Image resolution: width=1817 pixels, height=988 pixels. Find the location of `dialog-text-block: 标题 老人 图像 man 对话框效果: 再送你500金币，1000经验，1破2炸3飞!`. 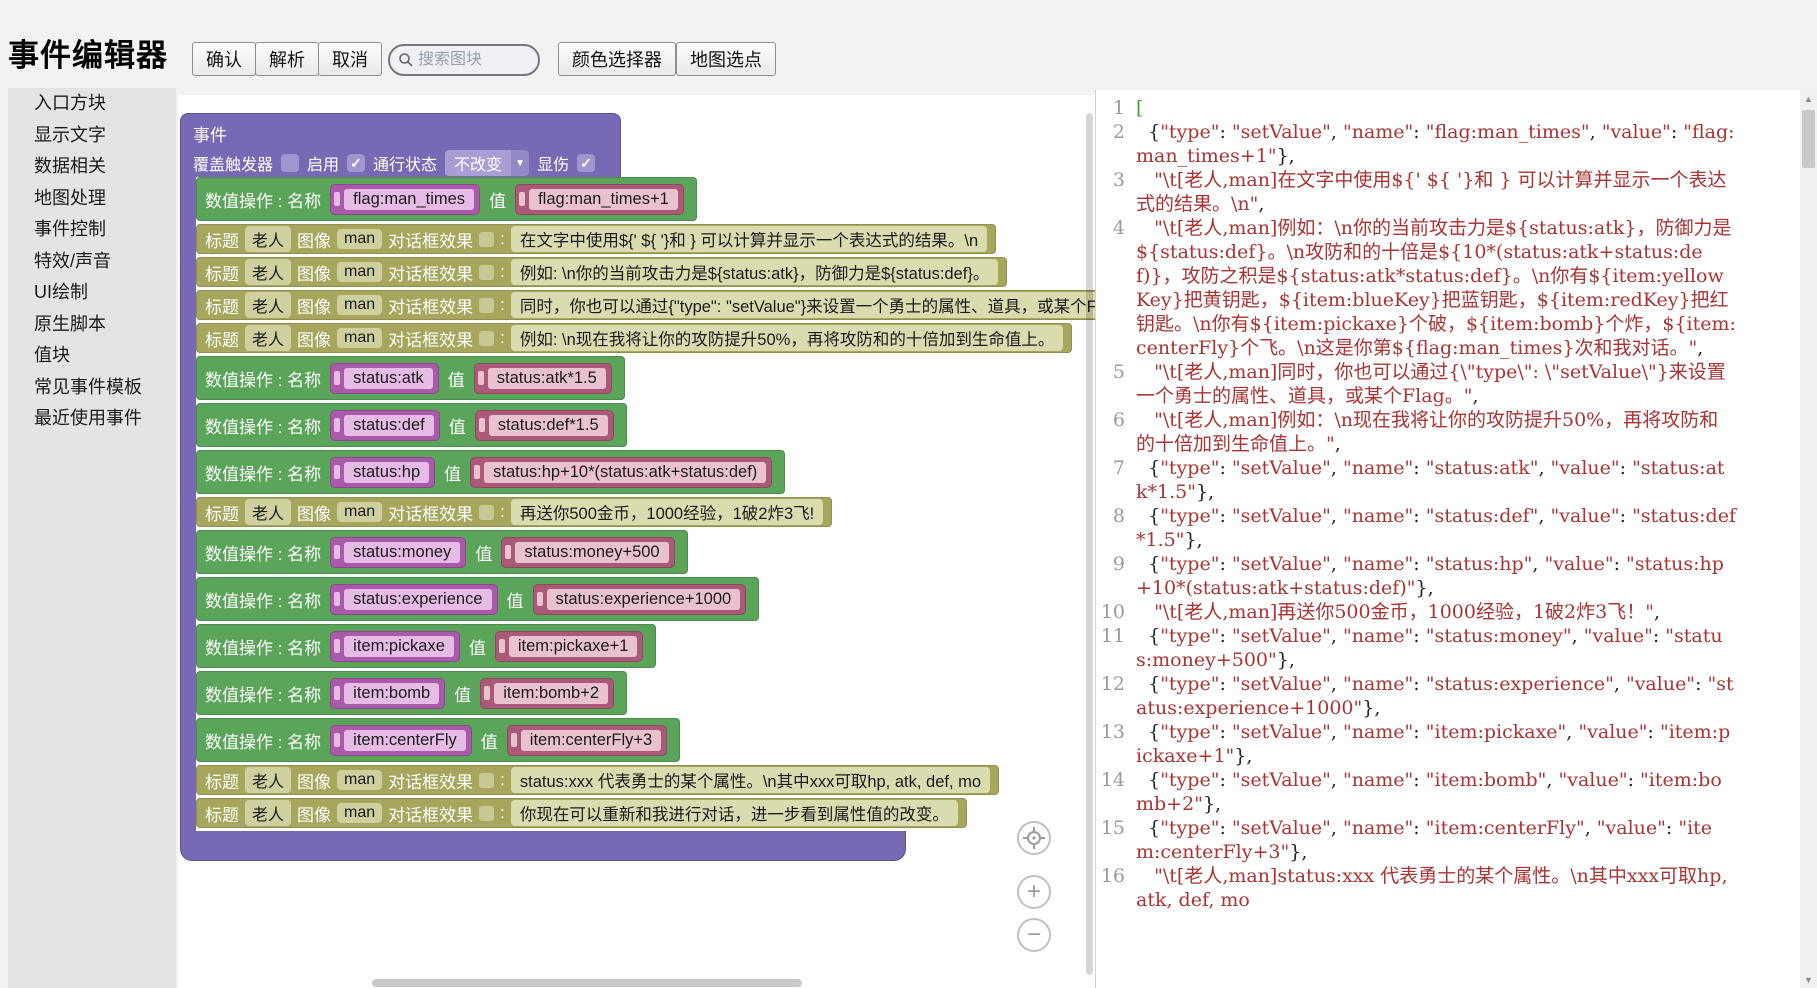

dialog-text-block: 标题 老人 图像 man 对话框效果: 再送你500金币，1000经验，1破2炸3飞! is located at coordinates (514, 512).